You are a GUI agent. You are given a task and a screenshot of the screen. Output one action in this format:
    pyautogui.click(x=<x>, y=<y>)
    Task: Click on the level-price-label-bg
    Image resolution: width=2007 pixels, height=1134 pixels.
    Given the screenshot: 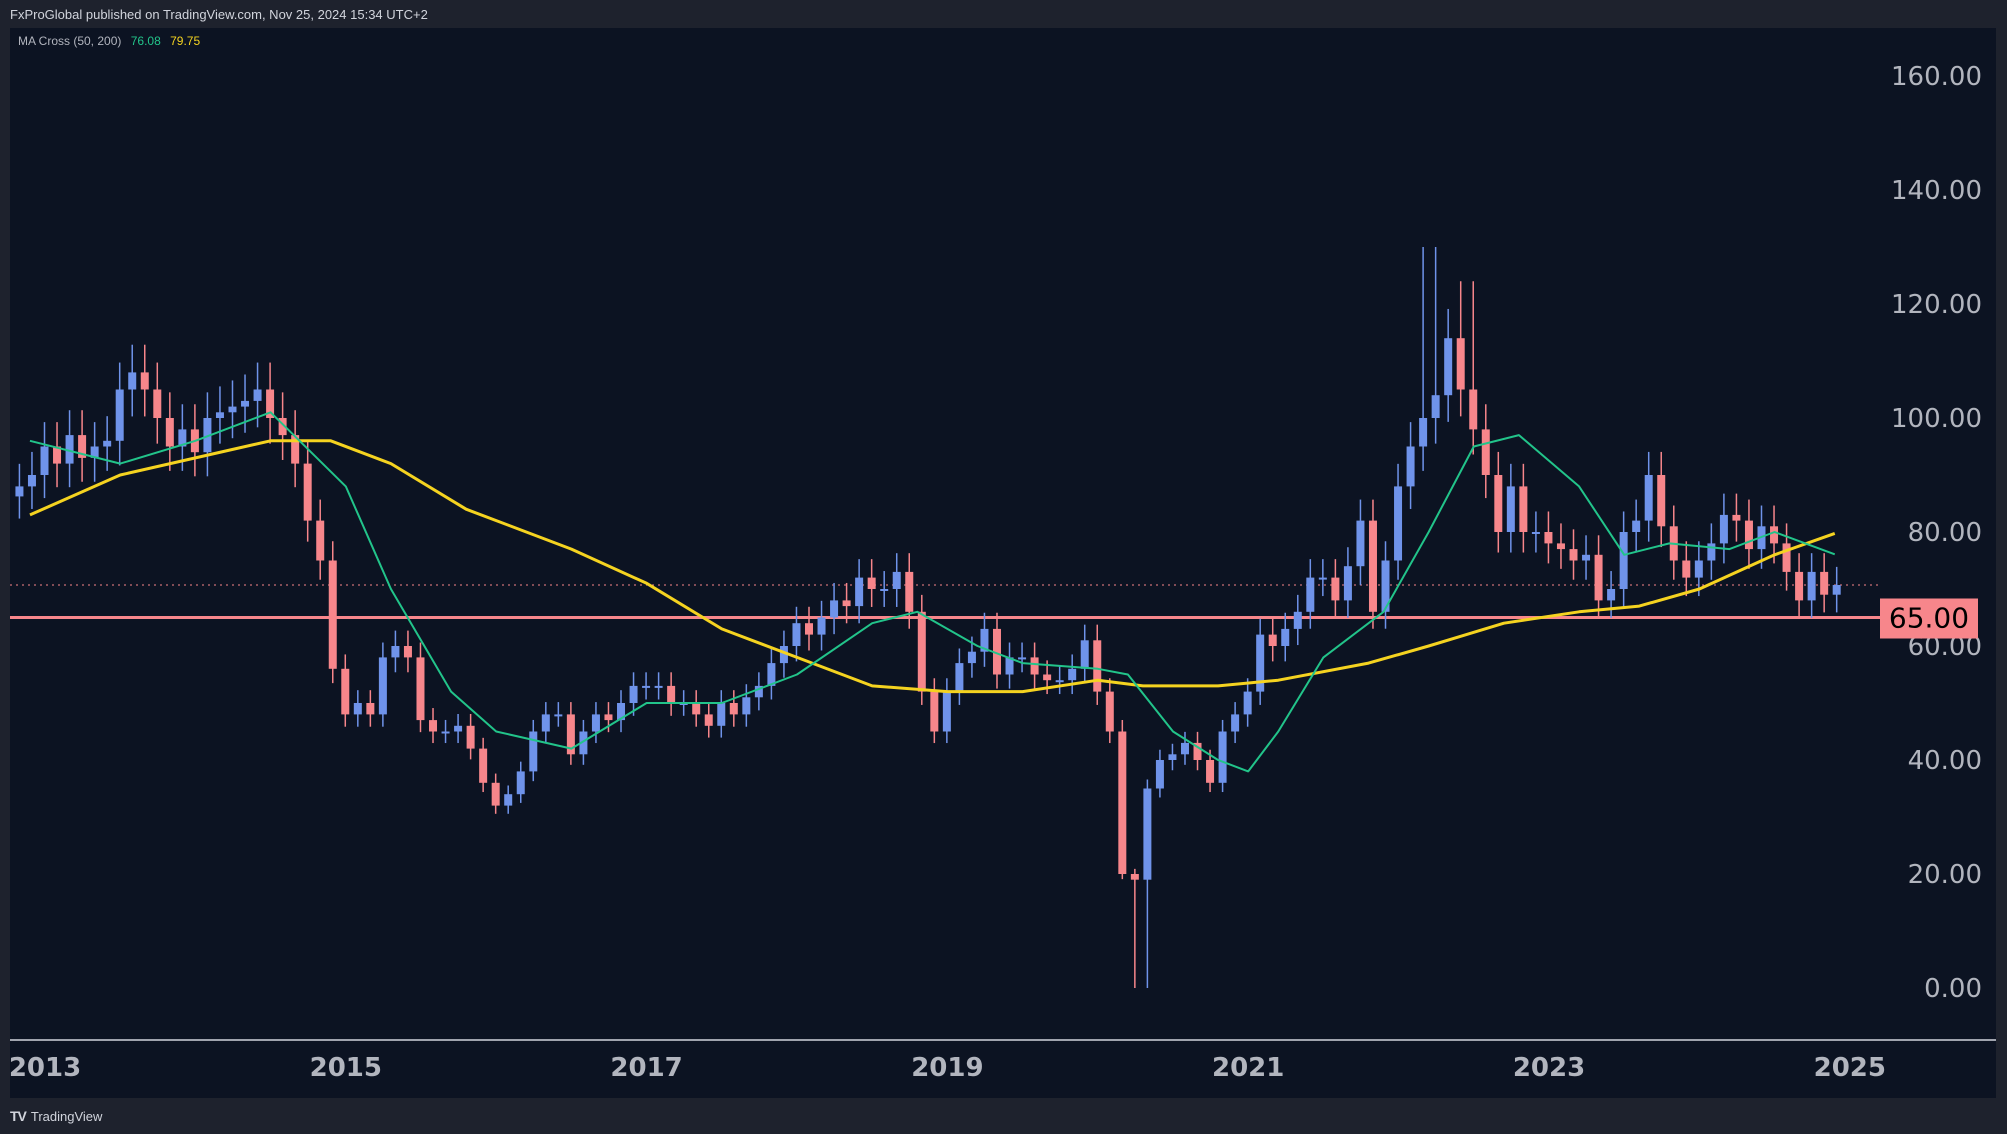 What is the action you would take?
    pyautogui.click(x=1929, y=618)
    